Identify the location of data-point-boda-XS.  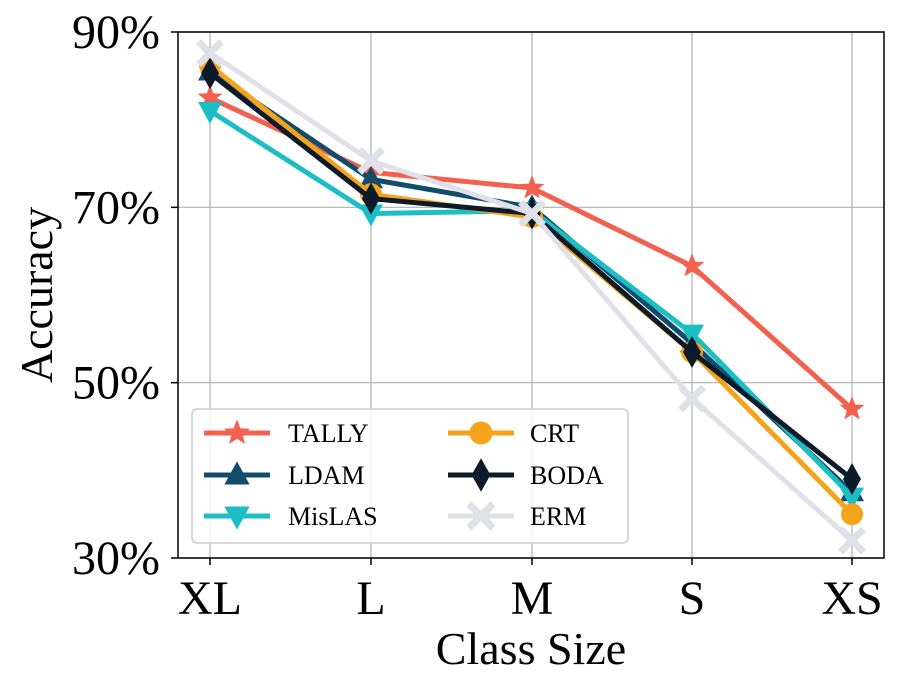
(852, 479).